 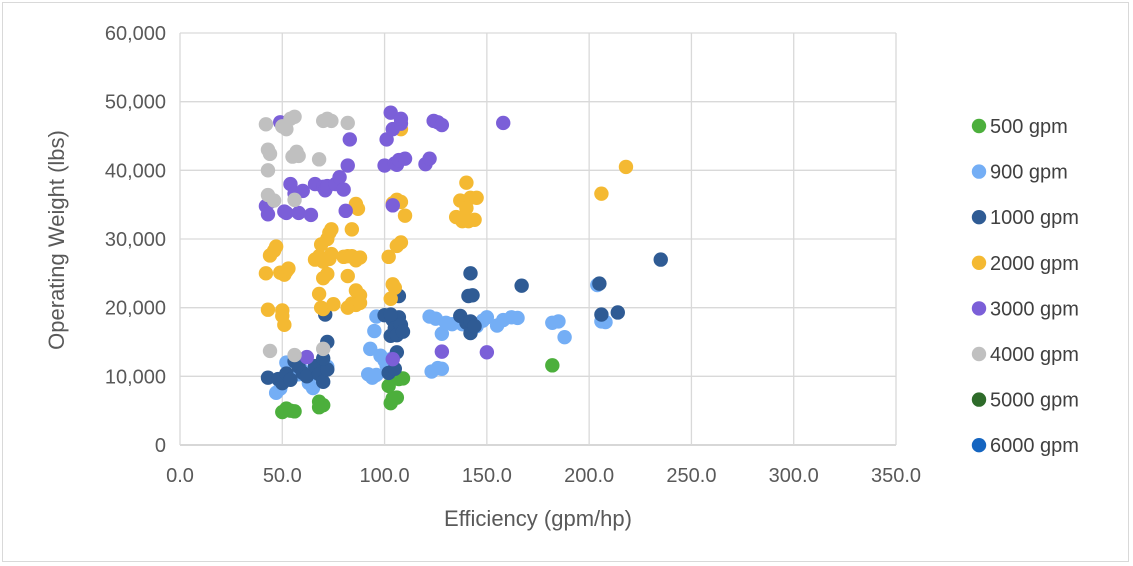 I want to click on x-tick-label: 150.0, so click(x=487, y=476).